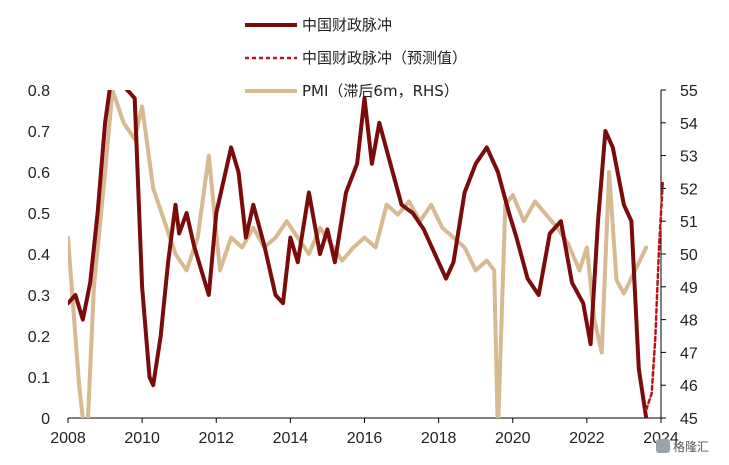  I want to click on watermark: 格隆汇, so click(682, 446).